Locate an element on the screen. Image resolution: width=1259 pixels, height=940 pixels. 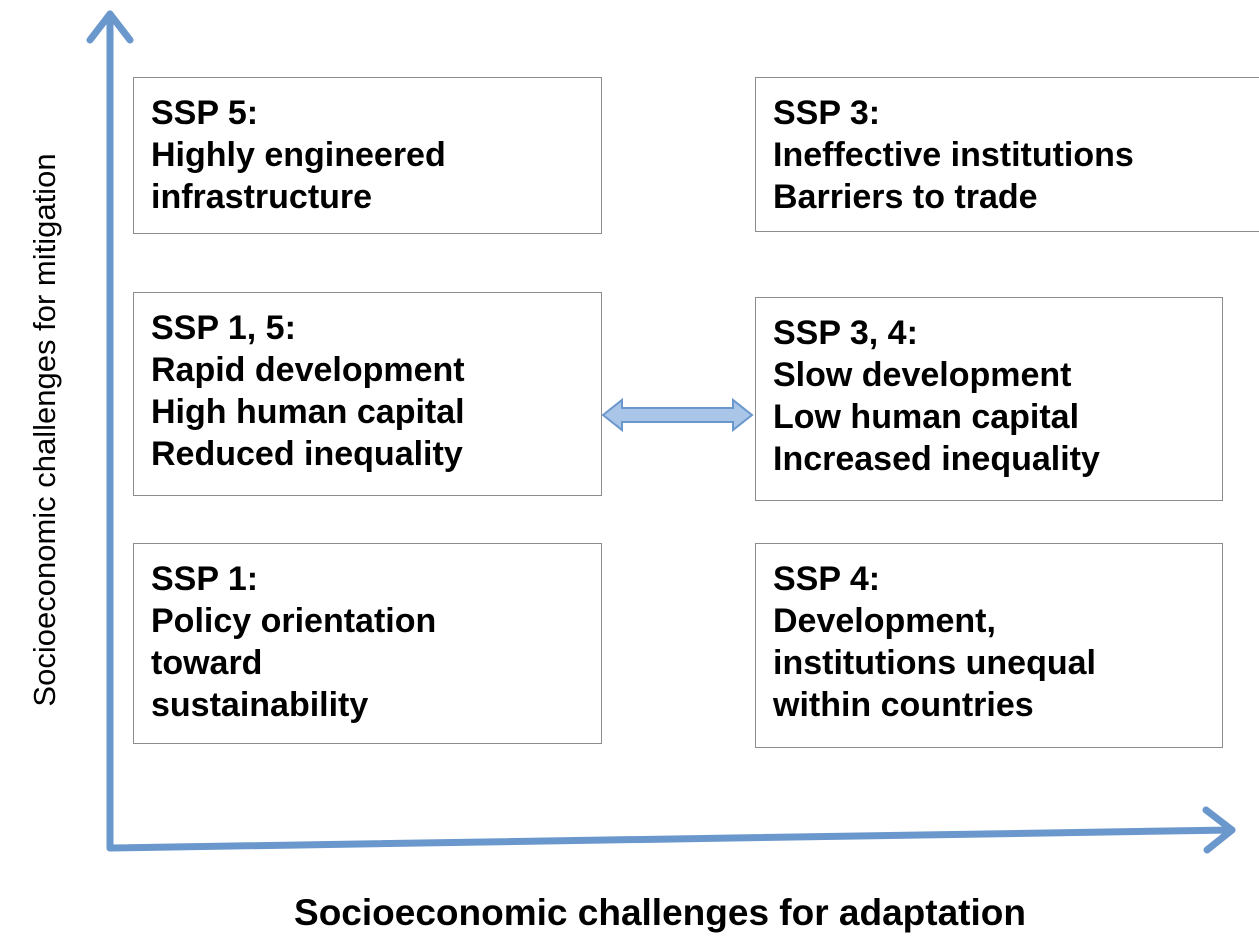
scenario-box: SSP 5: Highly engineered infrastructure is located at coordinates (367, 155).